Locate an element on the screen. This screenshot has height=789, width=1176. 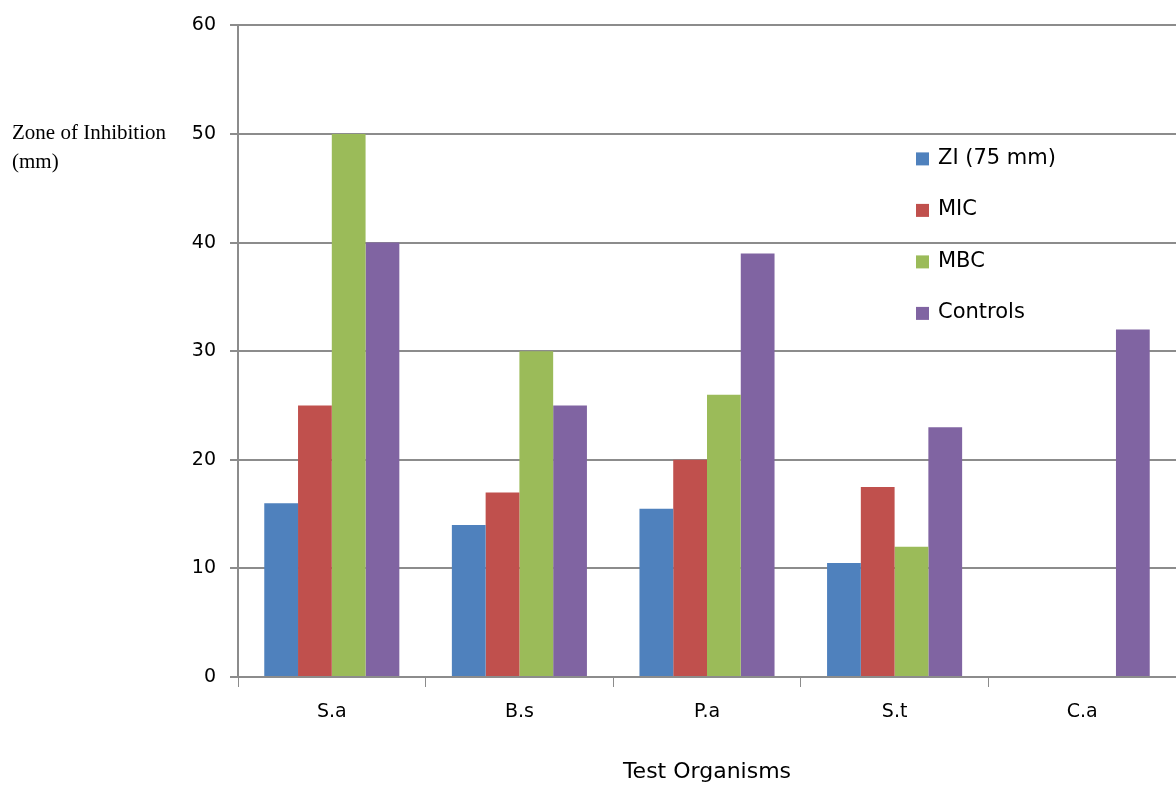
legend-label: MBC is located at coordinates (961, 259).